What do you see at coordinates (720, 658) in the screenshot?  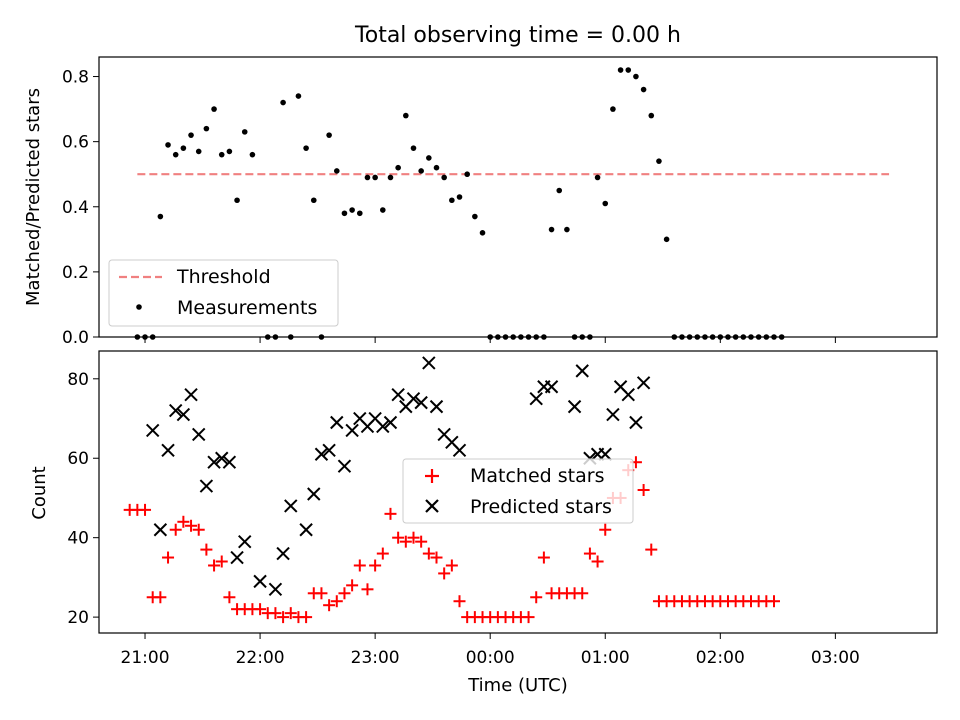 I see `x-tick-label: 02:00` at bounding box center [720, 658].